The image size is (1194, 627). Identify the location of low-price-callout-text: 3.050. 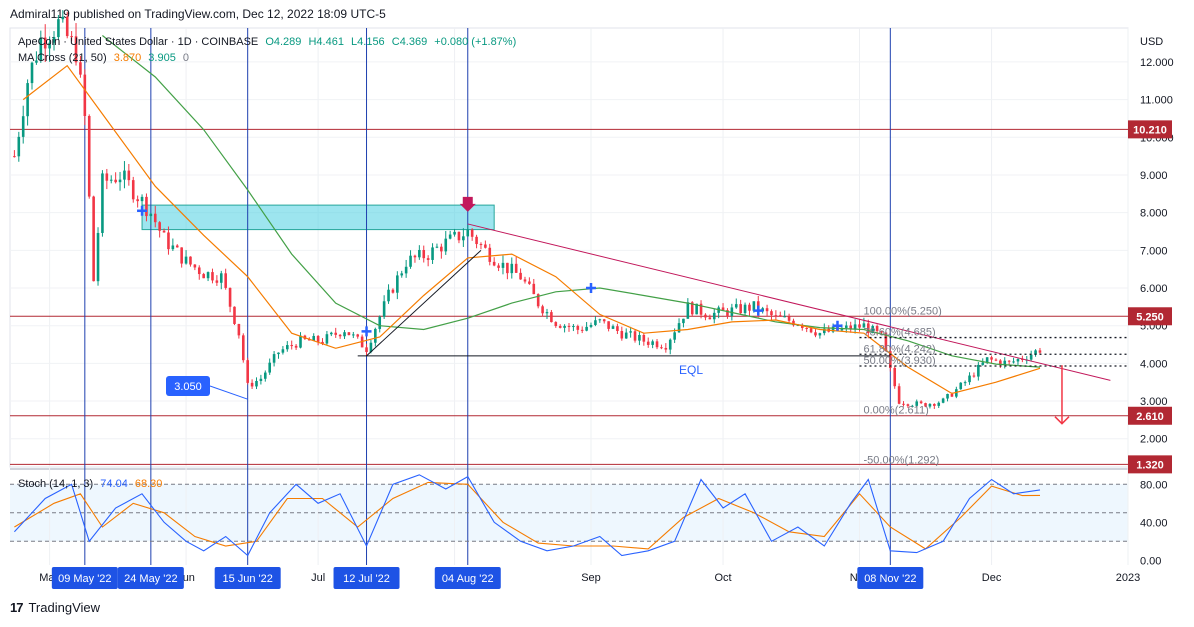
(188, 387).